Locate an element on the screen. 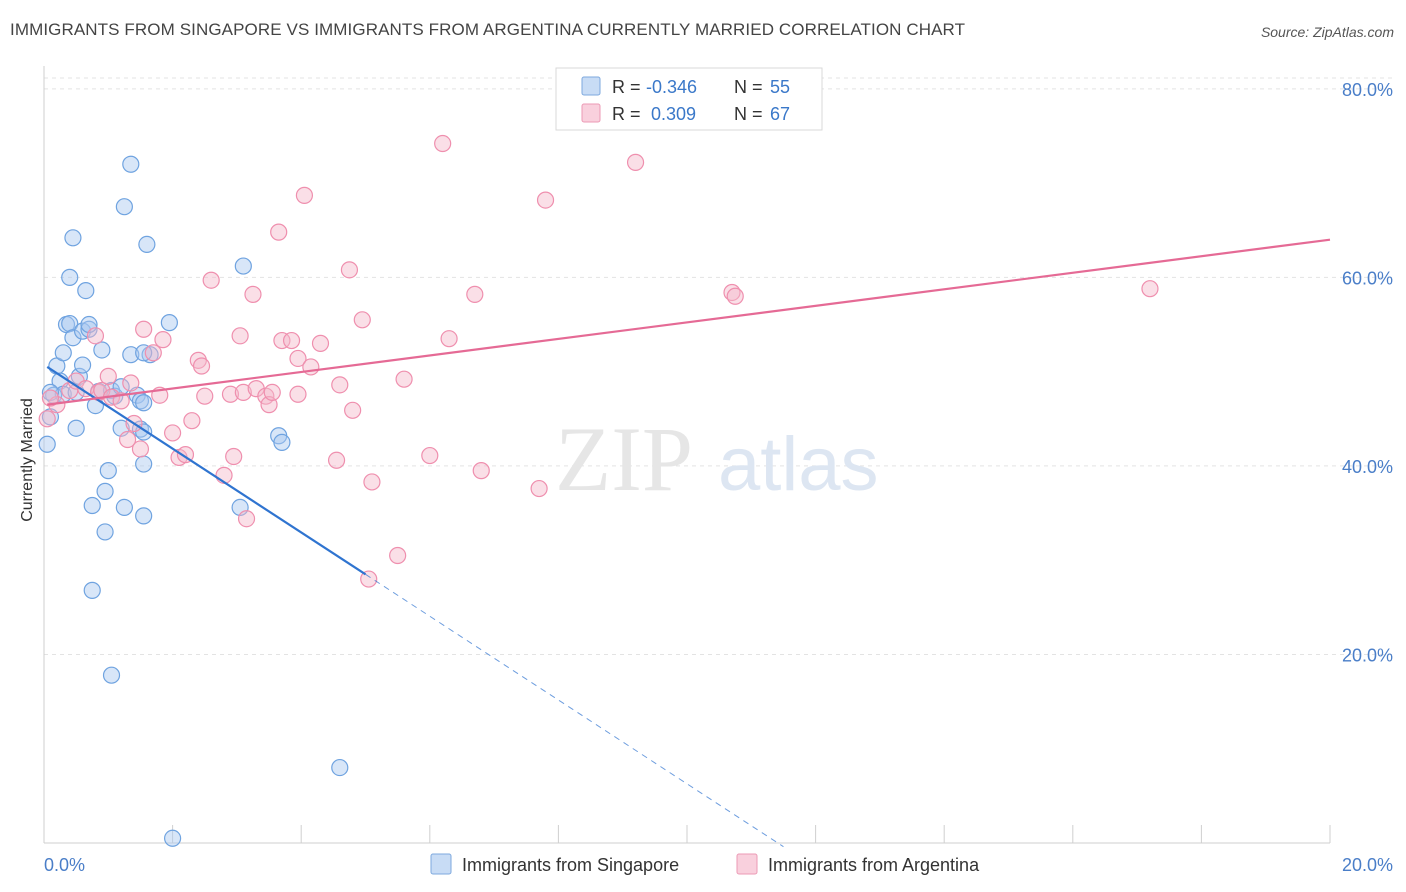  legend-n-value-2: 67 is located at coordinates (780, 114).